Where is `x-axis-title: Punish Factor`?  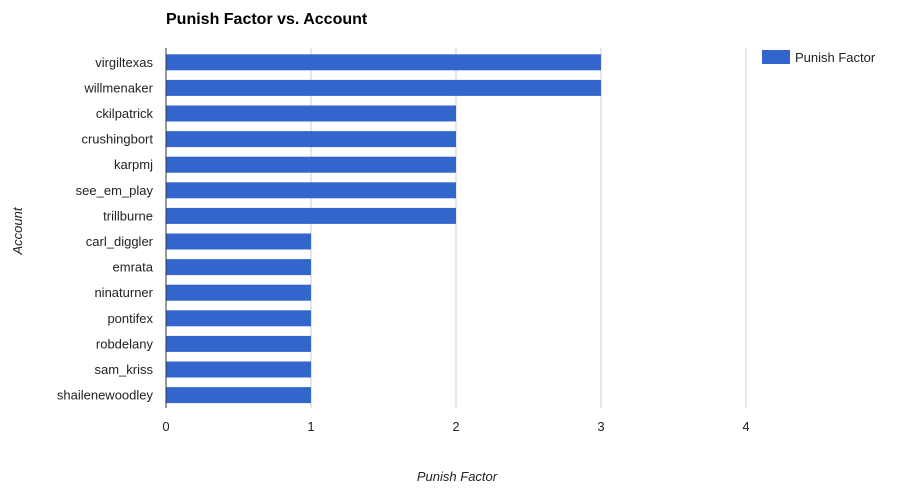 x-axis-title: Punish Factor is located at coordinates (457, 476).